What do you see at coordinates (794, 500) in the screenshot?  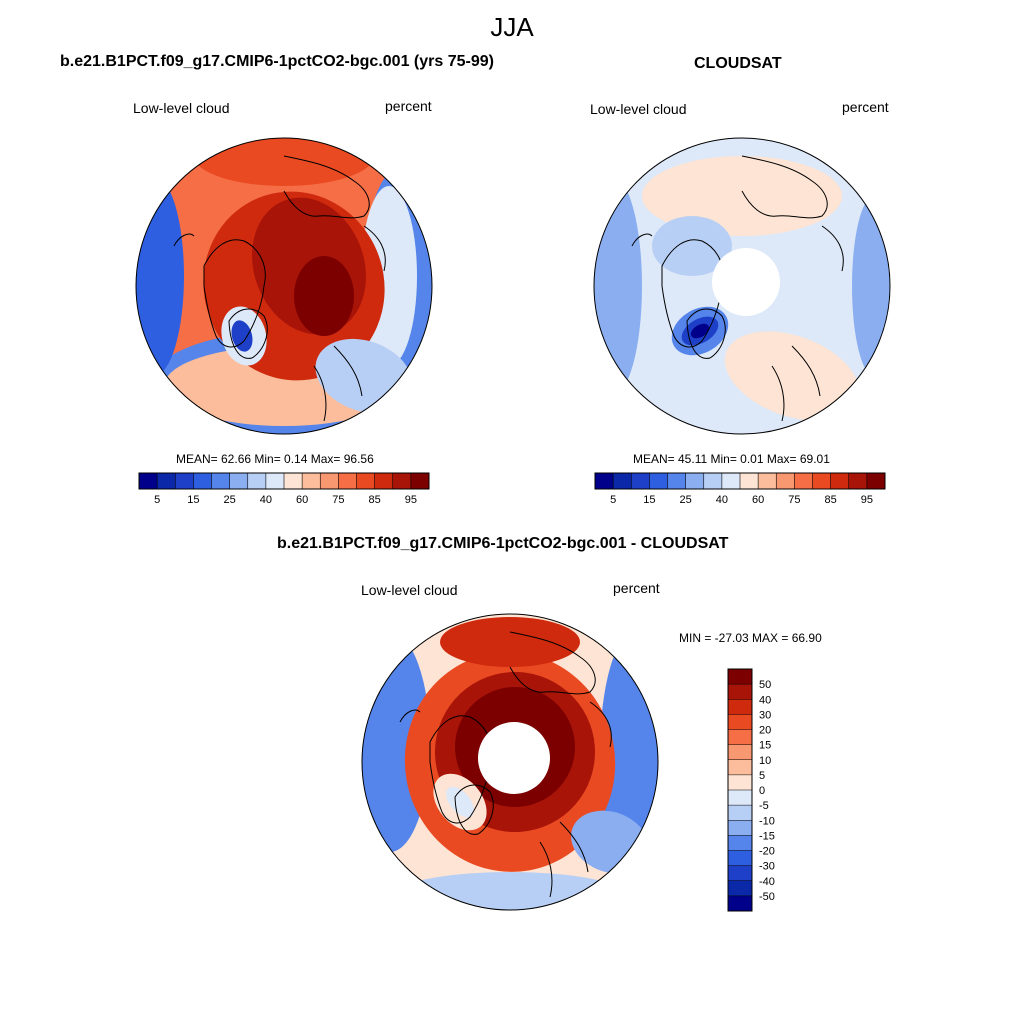 I see `panel-2-colorbar-tick-label: 75` at bounding box center [794, 500].